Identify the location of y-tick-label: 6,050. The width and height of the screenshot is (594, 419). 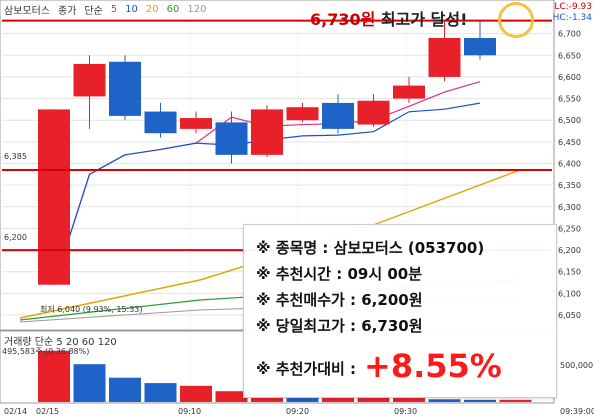
(569, 315).